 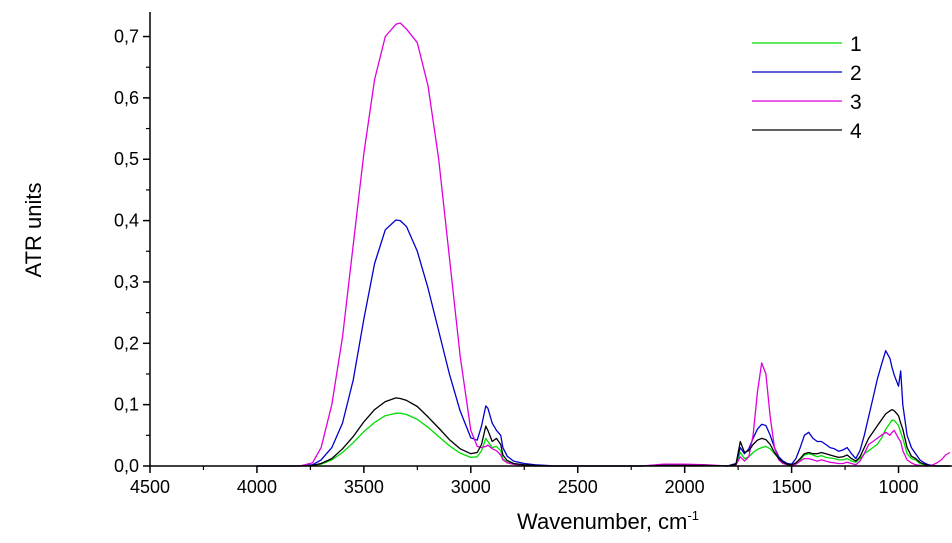 I want to click on y-axis-title: ATR units, so click(x=33, y=230).